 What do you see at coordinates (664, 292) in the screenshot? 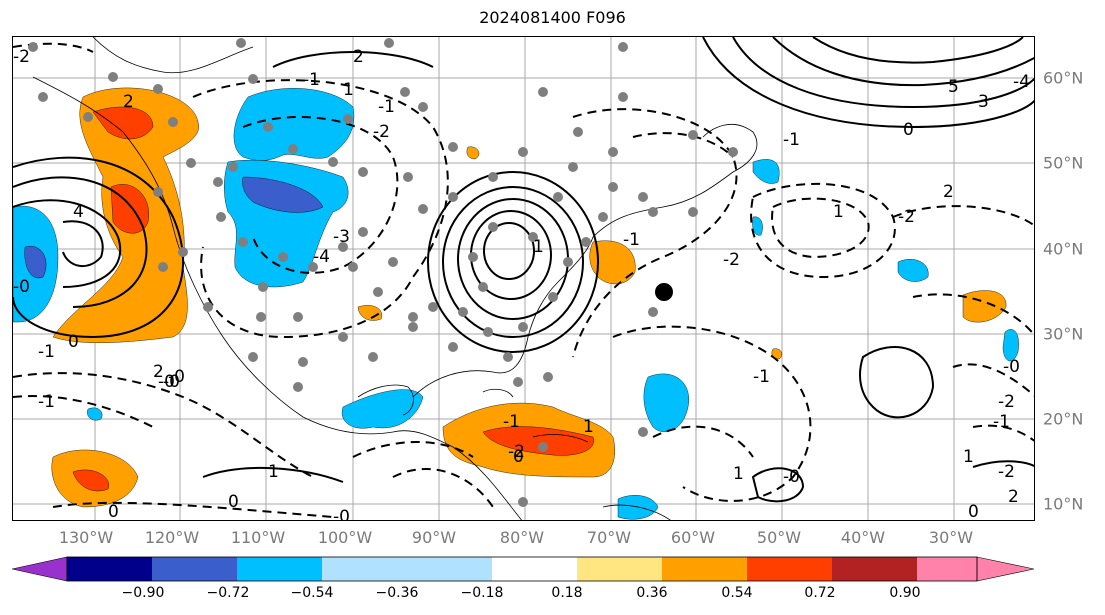
I see `hurricane-marker` at bounding box center [664, 292].